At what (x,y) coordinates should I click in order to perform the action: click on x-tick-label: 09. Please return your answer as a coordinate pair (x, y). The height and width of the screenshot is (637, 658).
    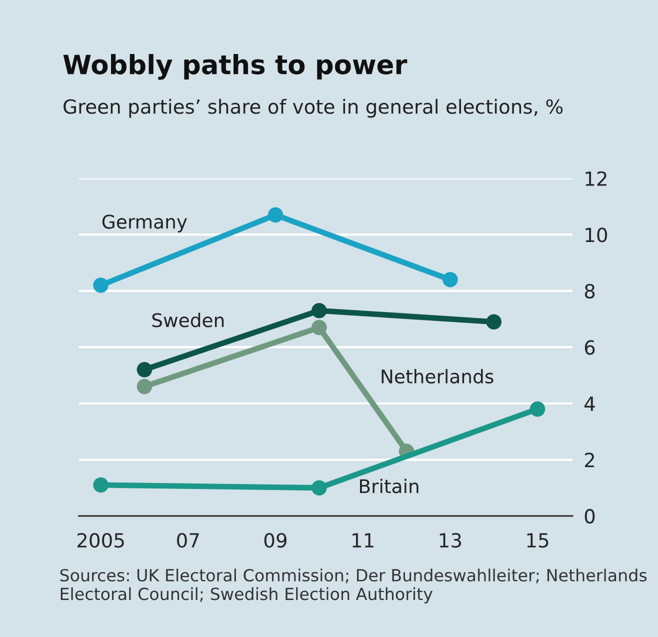
    Looking at the image, I should click on (275, 540).